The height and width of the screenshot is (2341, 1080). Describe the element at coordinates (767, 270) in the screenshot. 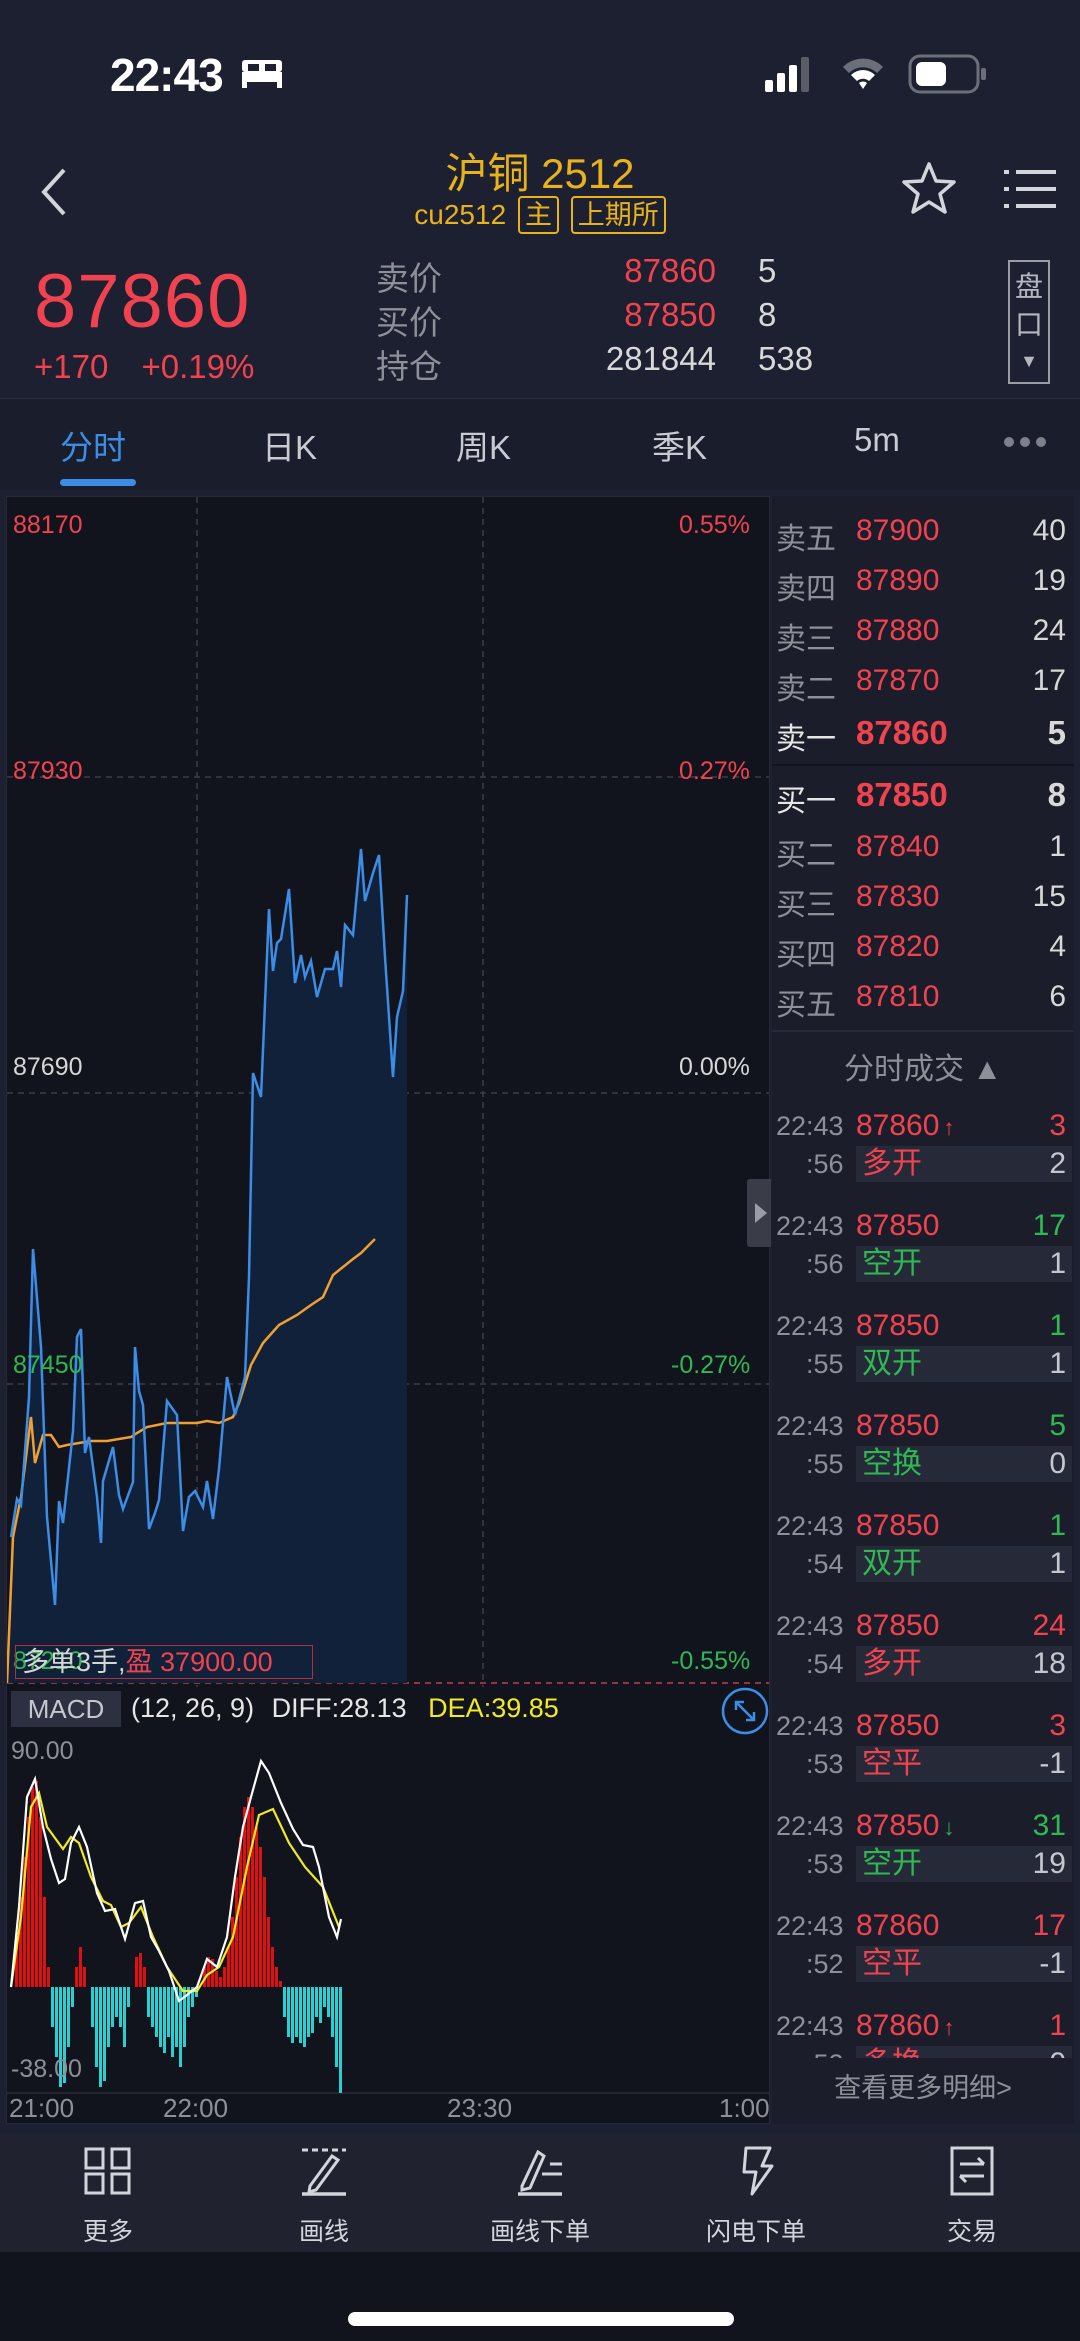

I see `ask-volume: 5` at that location.